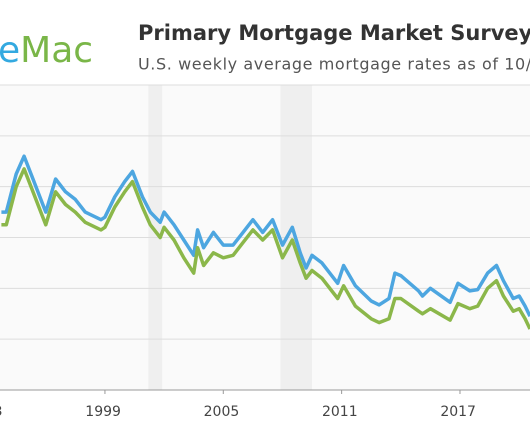 The image size is (530, 442). I want to click on logo-main: Mac, so click(56, 50).